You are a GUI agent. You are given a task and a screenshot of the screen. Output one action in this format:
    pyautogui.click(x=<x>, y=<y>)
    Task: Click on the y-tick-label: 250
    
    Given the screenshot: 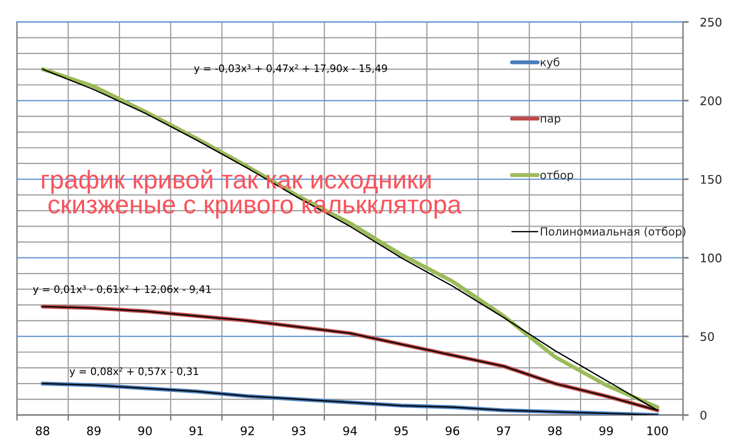 What is the action you would take?
    pyautogui.click(x=711, y=22)
    